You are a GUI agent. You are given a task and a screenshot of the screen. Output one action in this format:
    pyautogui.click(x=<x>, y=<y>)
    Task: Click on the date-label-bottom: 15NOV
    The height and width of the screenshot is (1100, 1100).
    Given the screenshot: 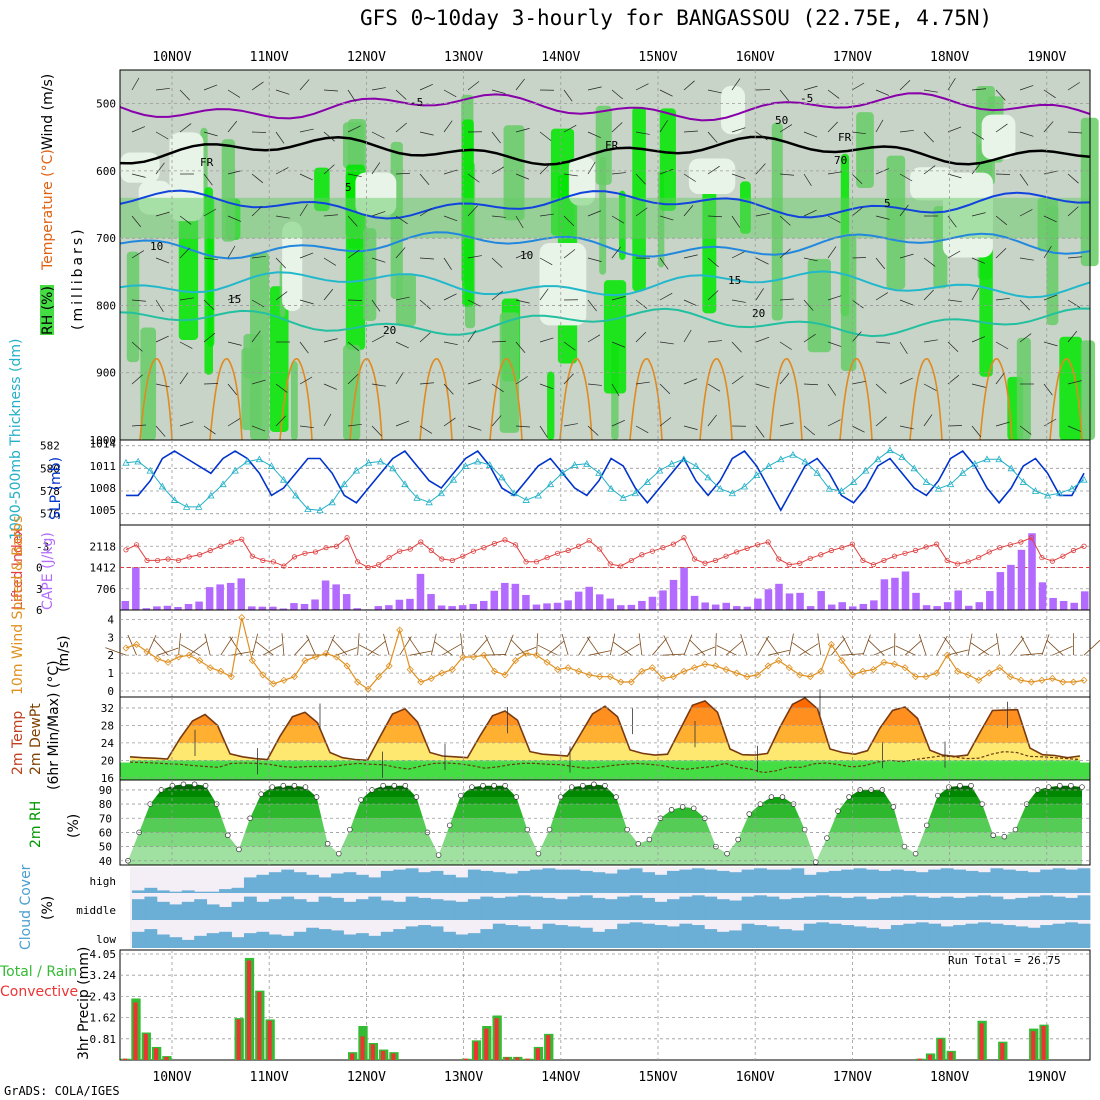 What is the action you would take?
    pyautogui.click(x=657, y=1077)
    